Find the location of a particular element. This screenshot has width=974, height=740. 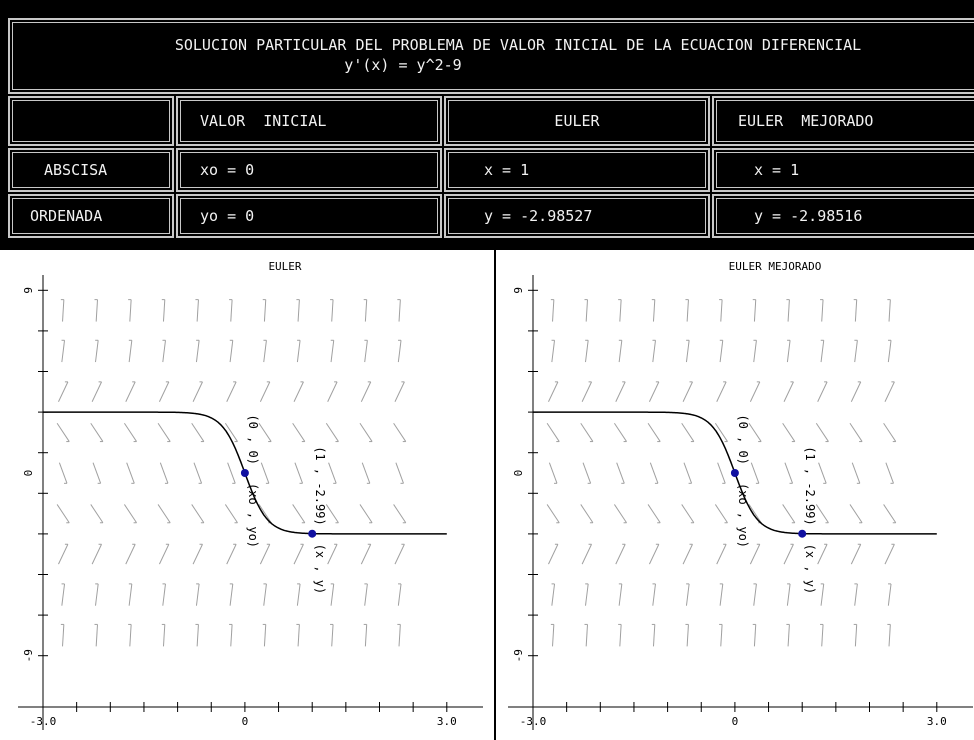

x-tick-label: -3.0 is located at coordinates (533, 721).